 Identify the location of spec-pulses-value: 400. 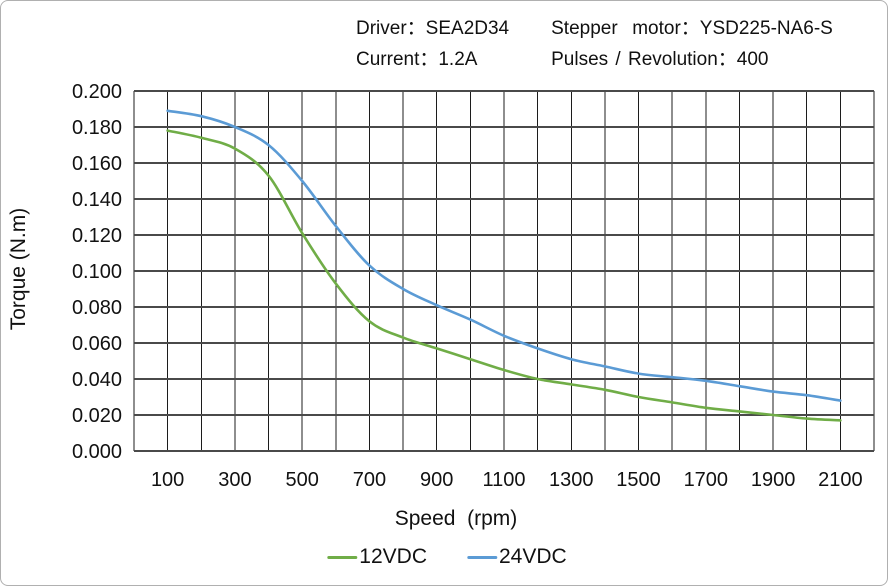
(752, 59).